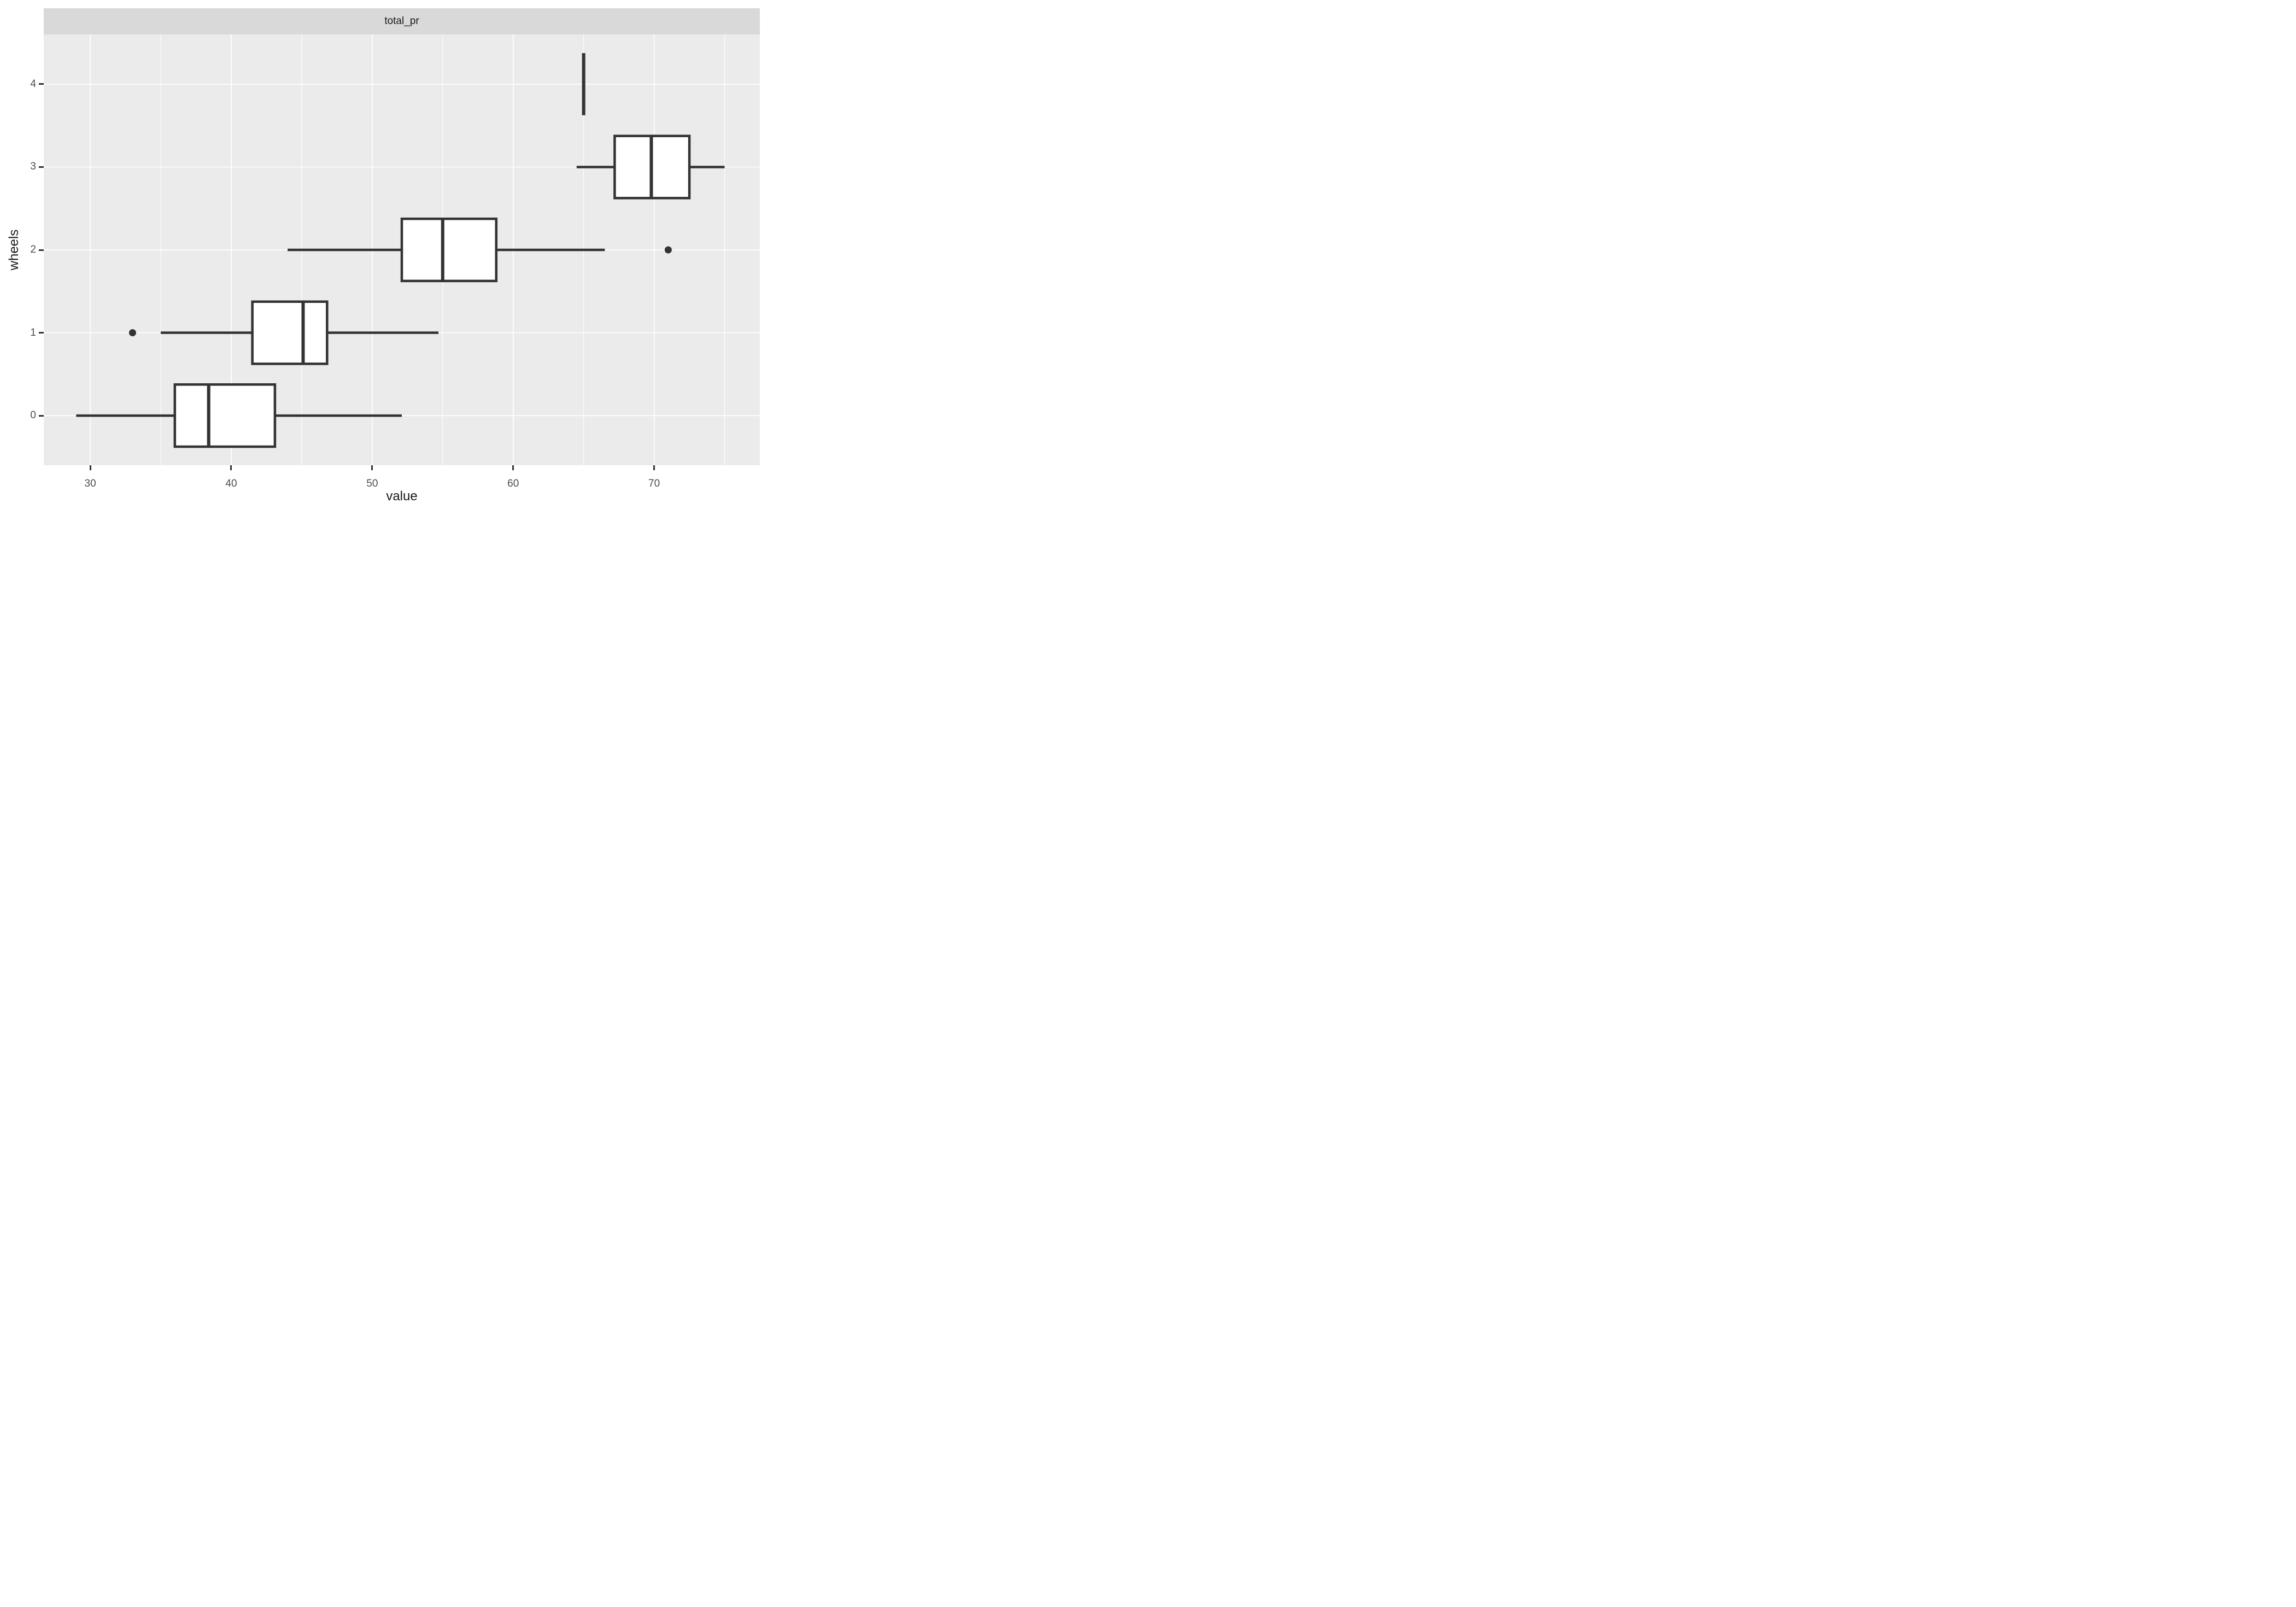 The width and height of the screenshot is (2296, 1607). Describe the element at coordinates (402, 496) in the screenshot. I see `x-axis-title: value` at that location.